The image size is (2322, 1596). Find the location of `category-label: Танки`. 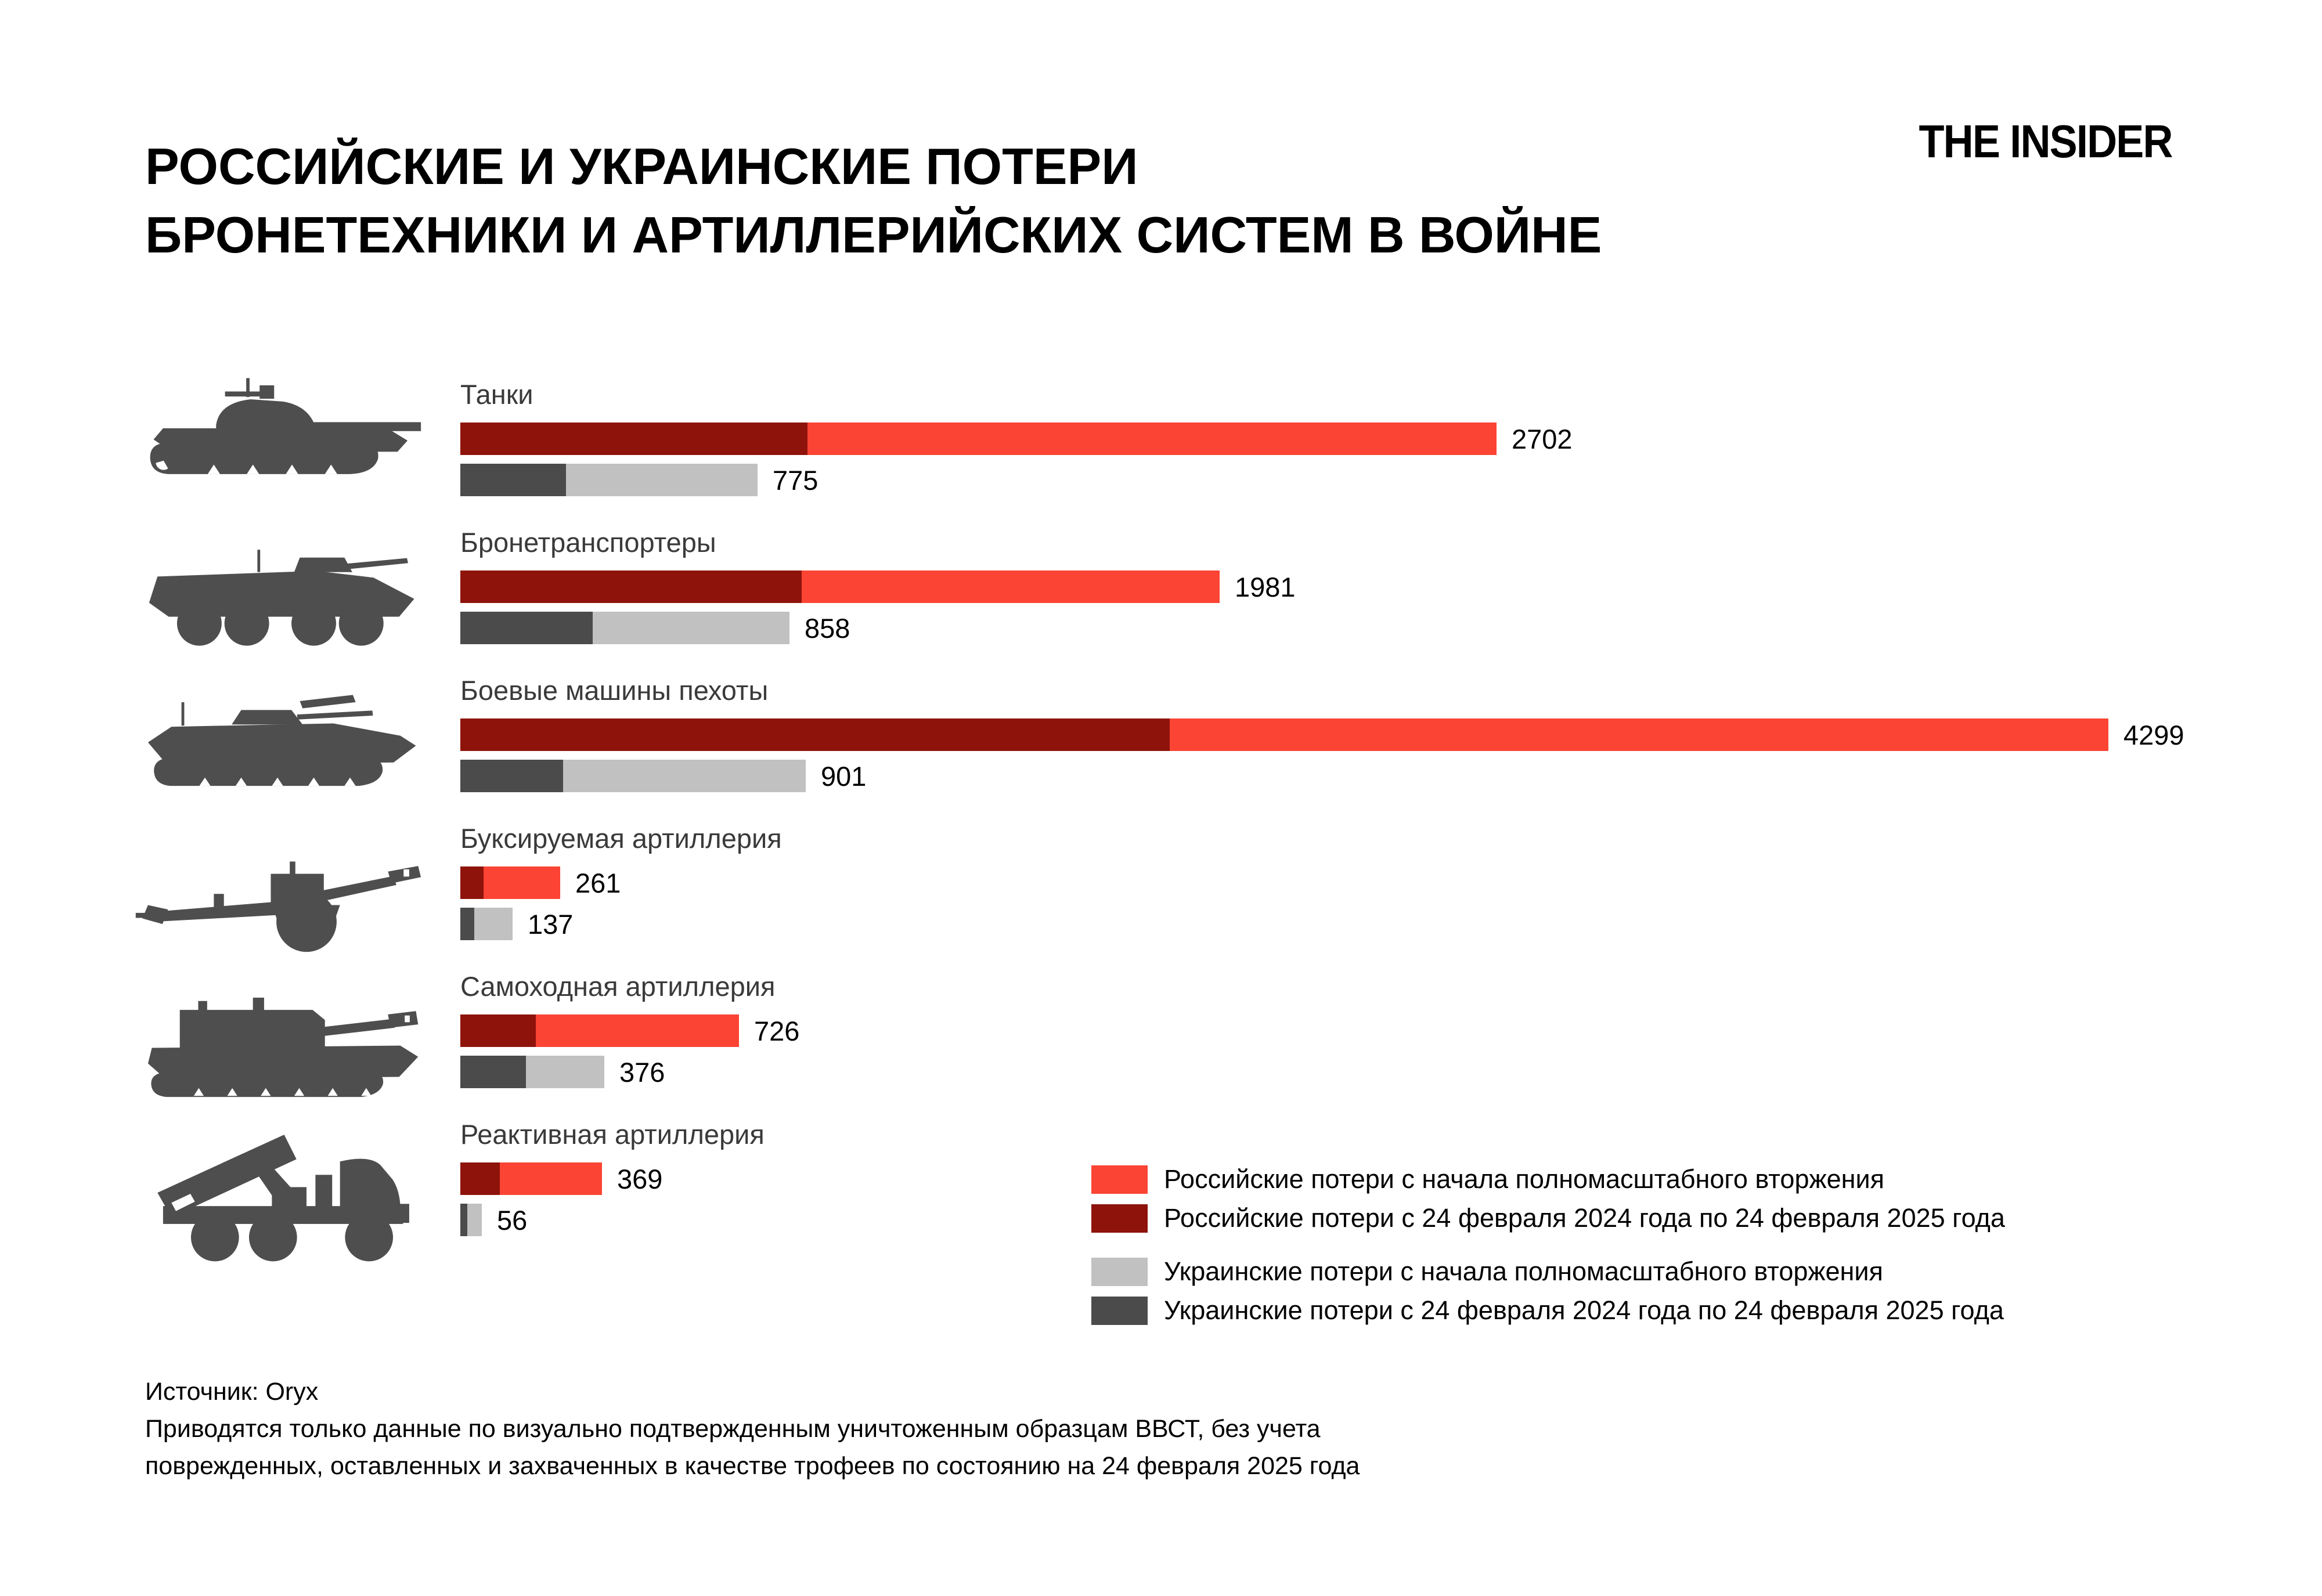

category-label: Танки is located at coordinates (497, 394).